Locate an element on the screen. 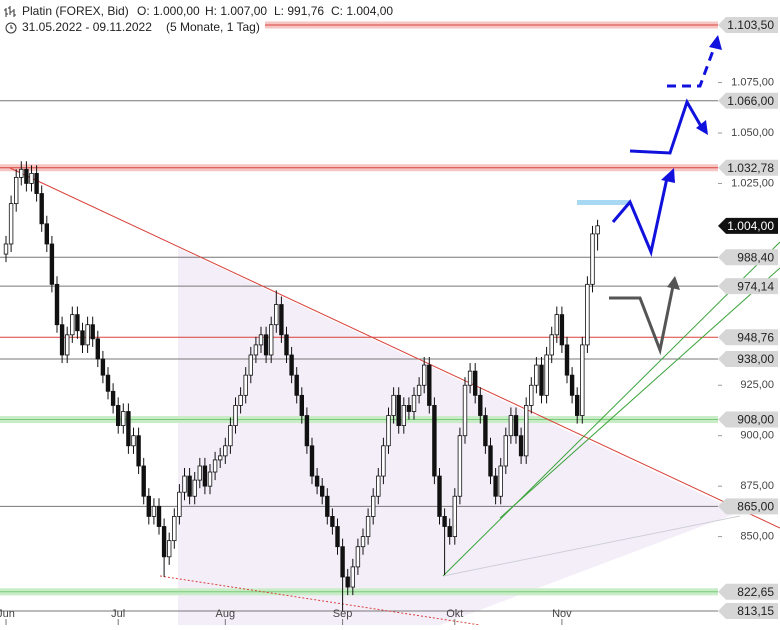  y-tick-label: 1.075,00 is located at coordinates (752, 82).